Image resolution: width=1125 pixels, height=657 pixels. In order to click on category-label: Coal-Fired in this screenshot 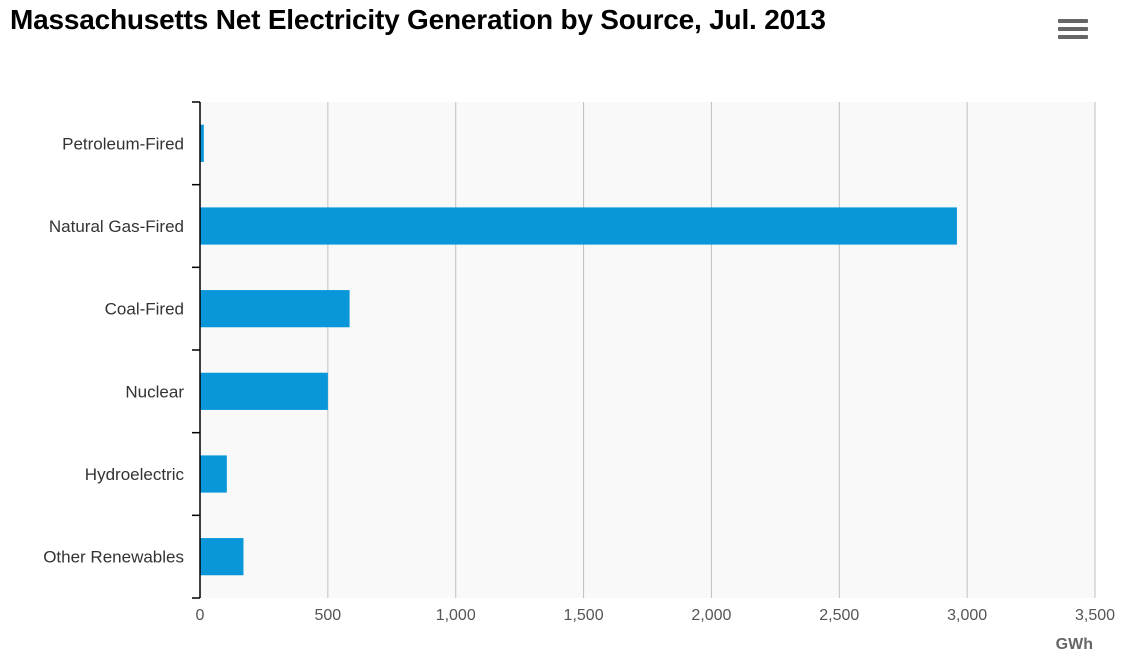, I will do `click(144, 309)`.